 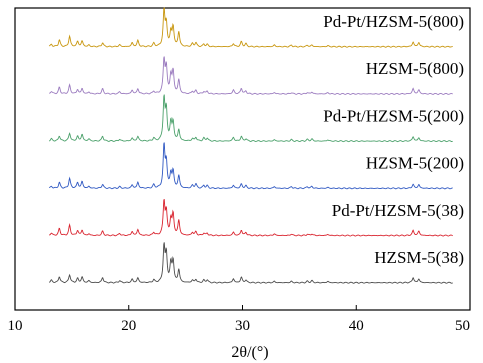 What do you see at coordinates (15, 326) in the screenshot?
I see `x-tick-label: 10` at bounding box center [15, 326].